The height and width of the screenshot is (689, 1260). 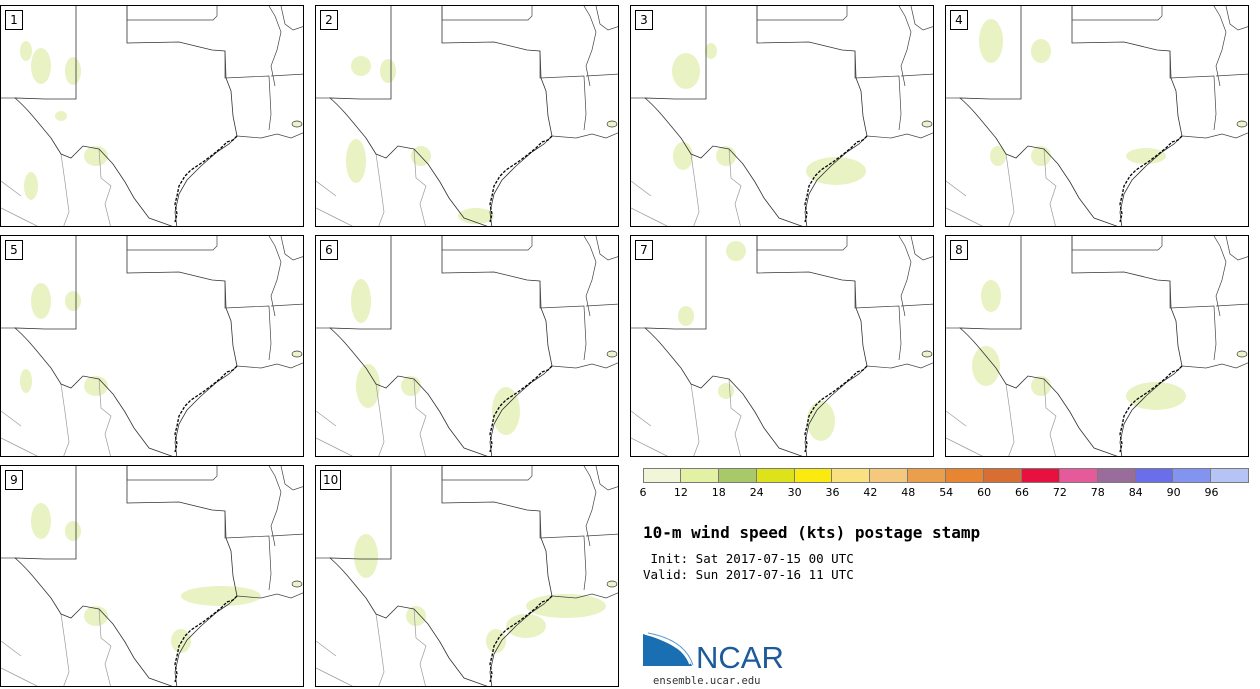 I want to click on member-number-label: 10, so click(x=331, y=480).